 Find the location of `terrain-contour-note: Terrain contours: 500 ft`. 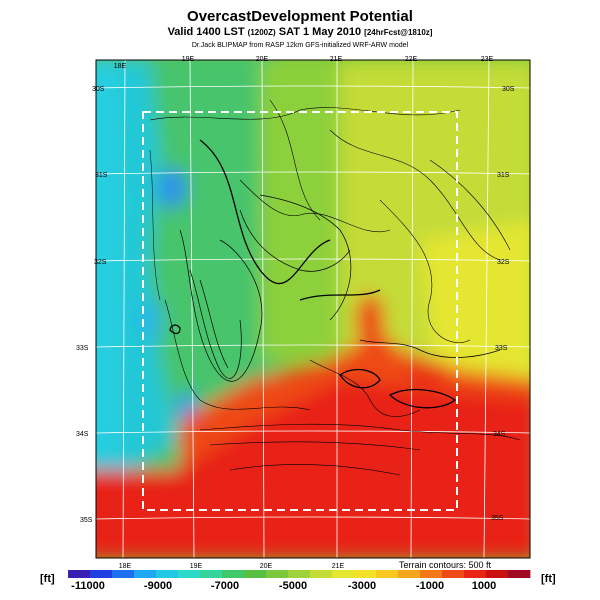

terrain-contour-note: Terrain contours: 500 ft is located at coordinates (445, 565).